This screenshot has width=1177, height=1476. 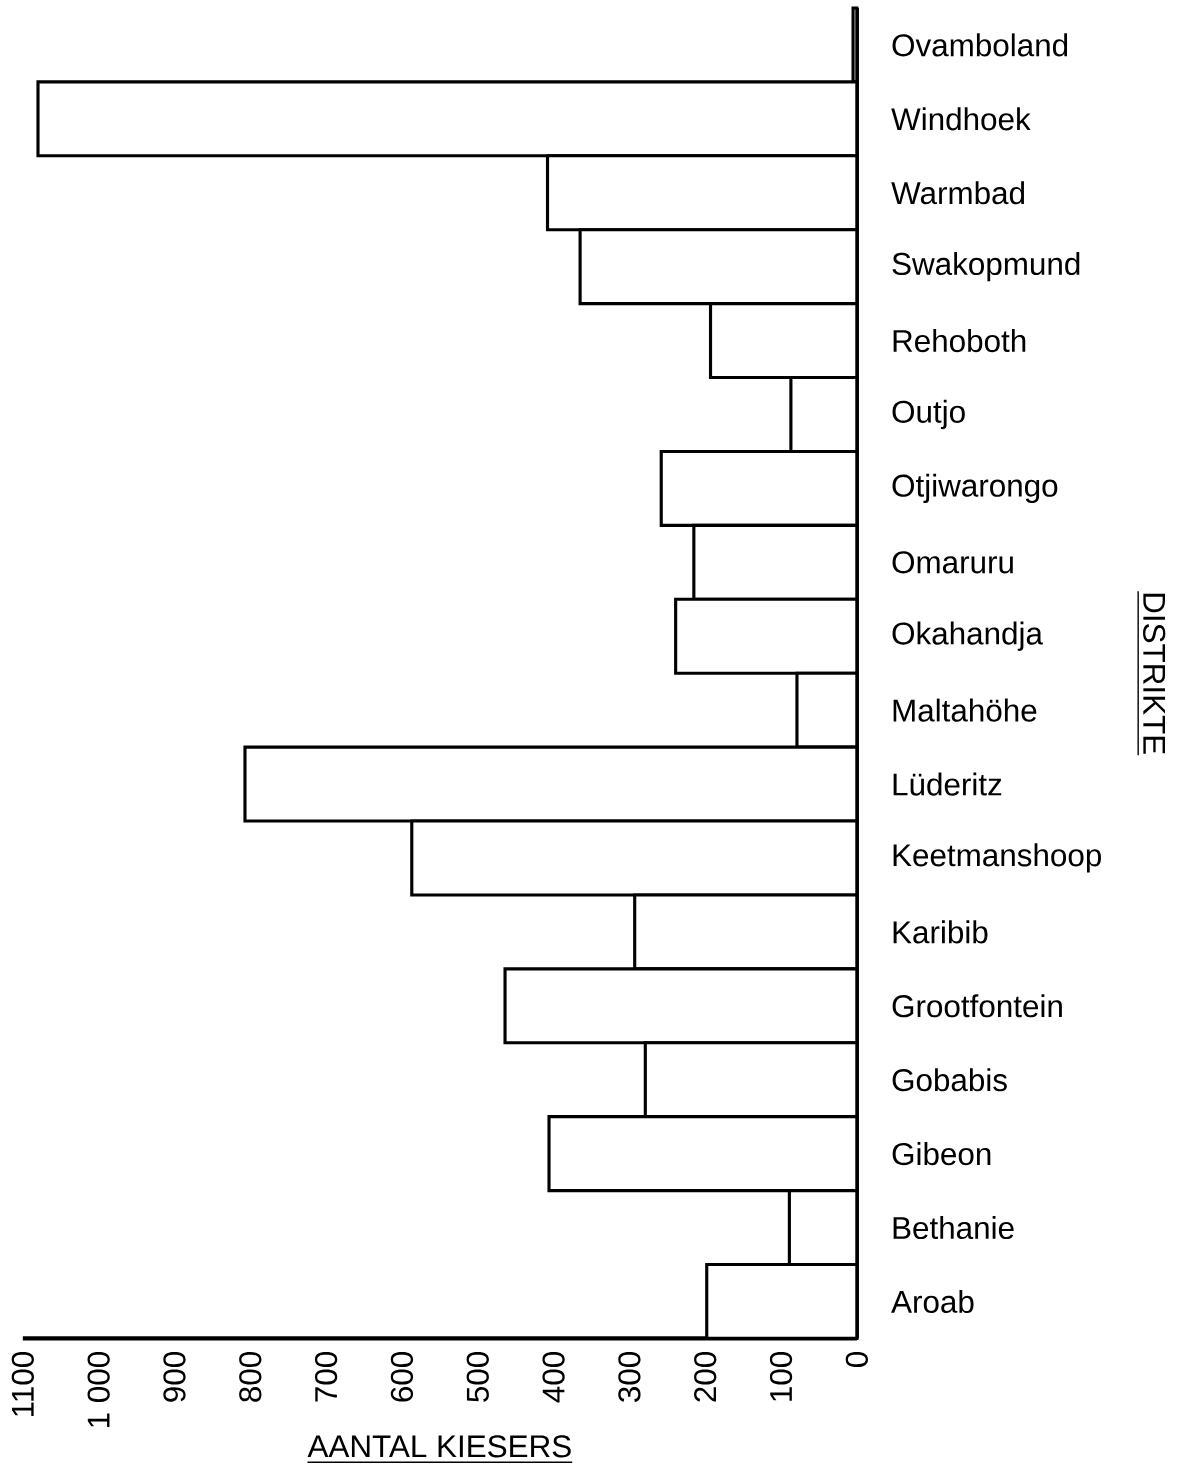 What do you see at coordinates (980, 45) in the screenshot?
I see `y-tick-label: Ovamboland` at bounding box center [980, 45].